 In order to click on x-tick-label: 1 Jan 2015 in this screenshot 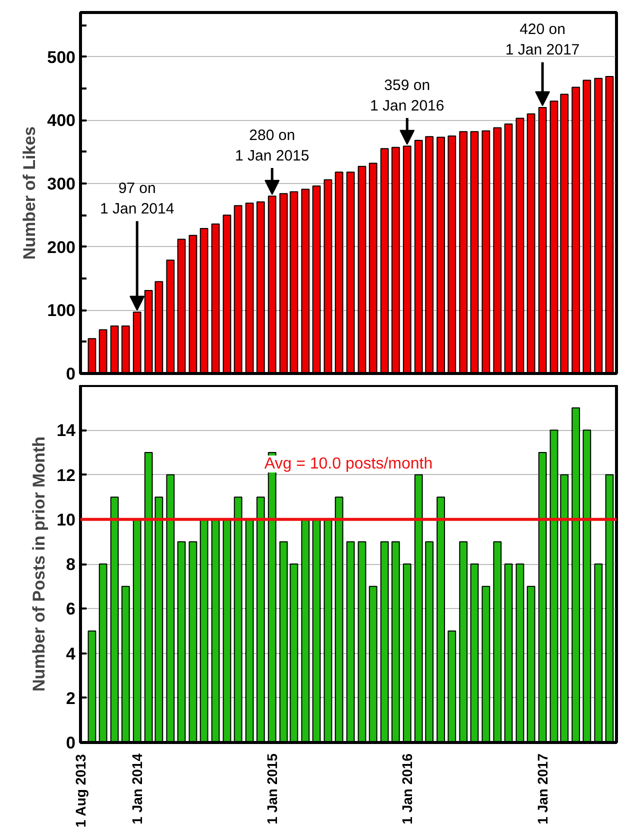, I will do `click(272, 788)`.